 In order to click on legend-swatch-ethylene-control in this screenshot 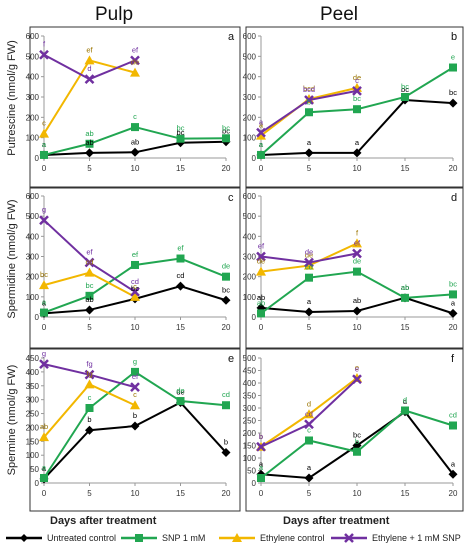, I will do `click(237, 537)`.